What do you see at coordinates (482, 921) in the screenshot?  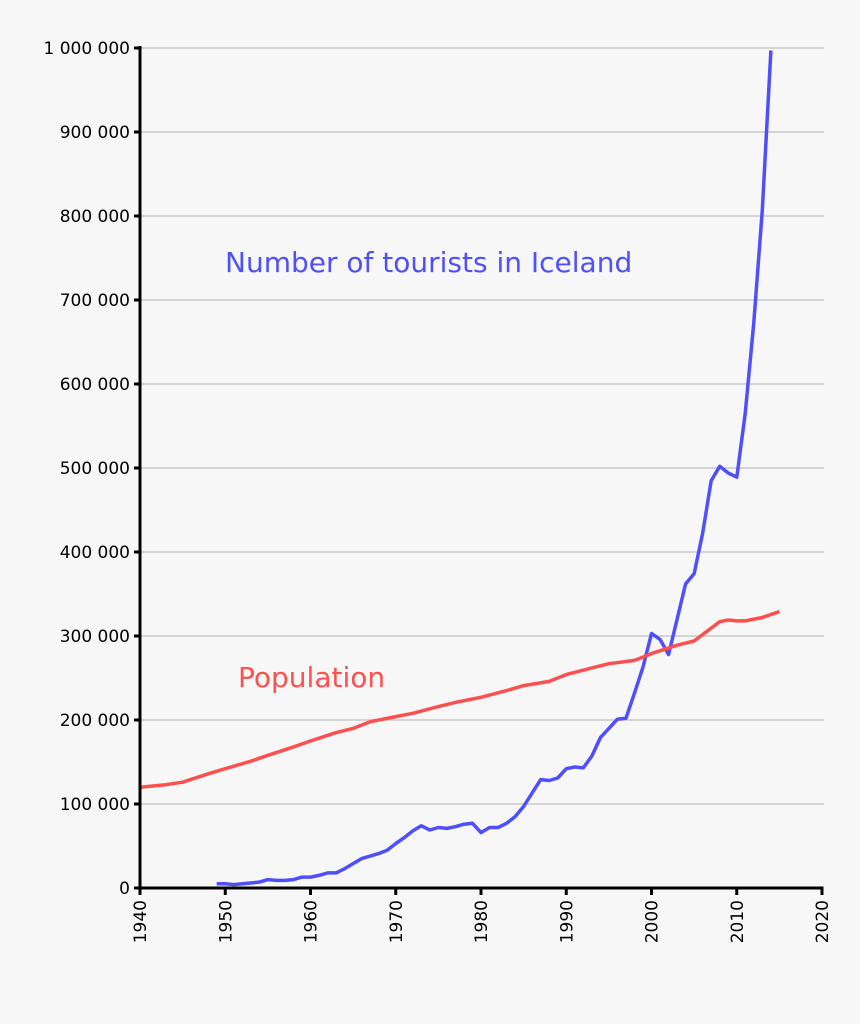 I see `x-tick-label: 1980` at bounding box center [482, 921].